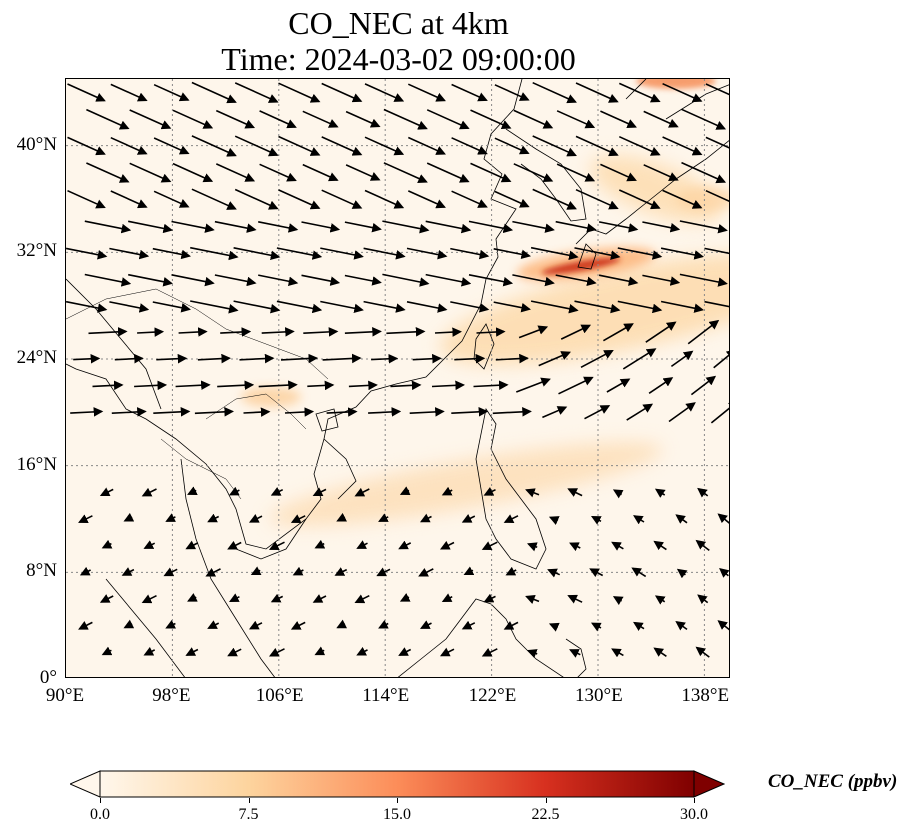  I want to click on colorbar-gradient, so click(397, 784).